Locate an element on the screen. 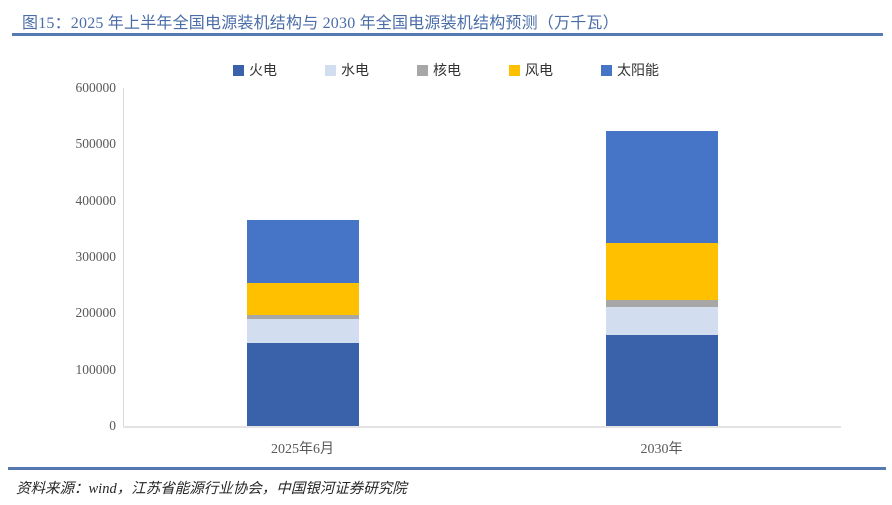 The width and height of the screenshot is (892, 505). legend-item: 风电 is located at coordinates (531, 70).